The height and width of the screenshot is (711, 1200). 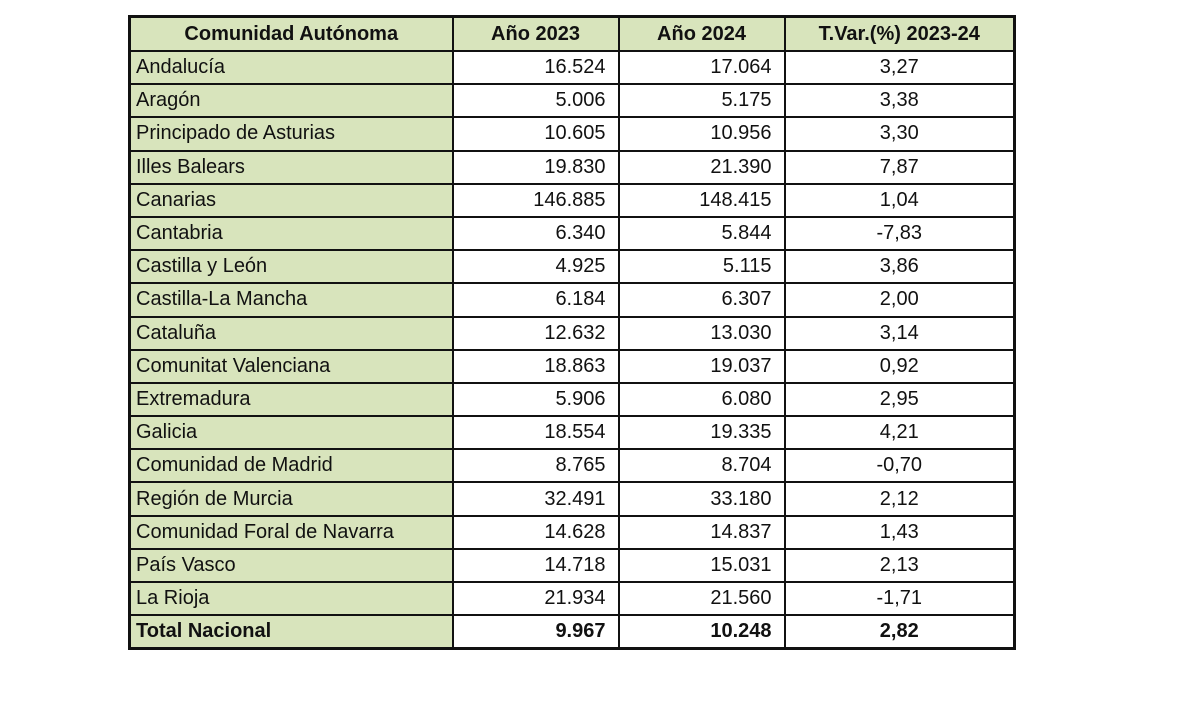 What do you see at coordinates (899, 632) in the screenshot?
I see `cell-variation: 2,82` at bounding box center [899, 632].